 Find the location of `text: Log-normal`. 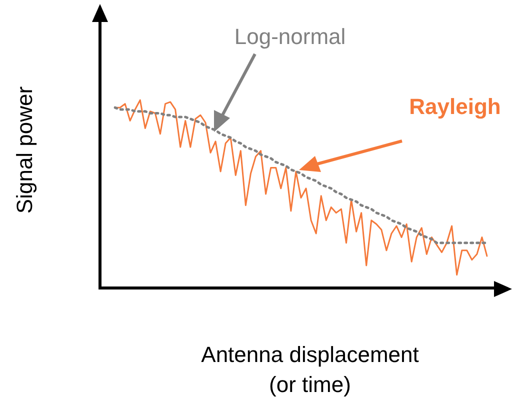

text: Log-normal is located at coordinates (290, 37).